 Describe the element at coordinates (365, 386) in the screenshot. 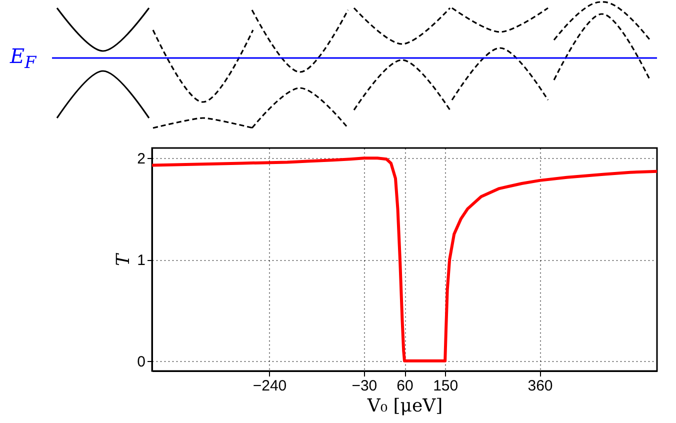

I see `x-tick-label: −30` at that location.